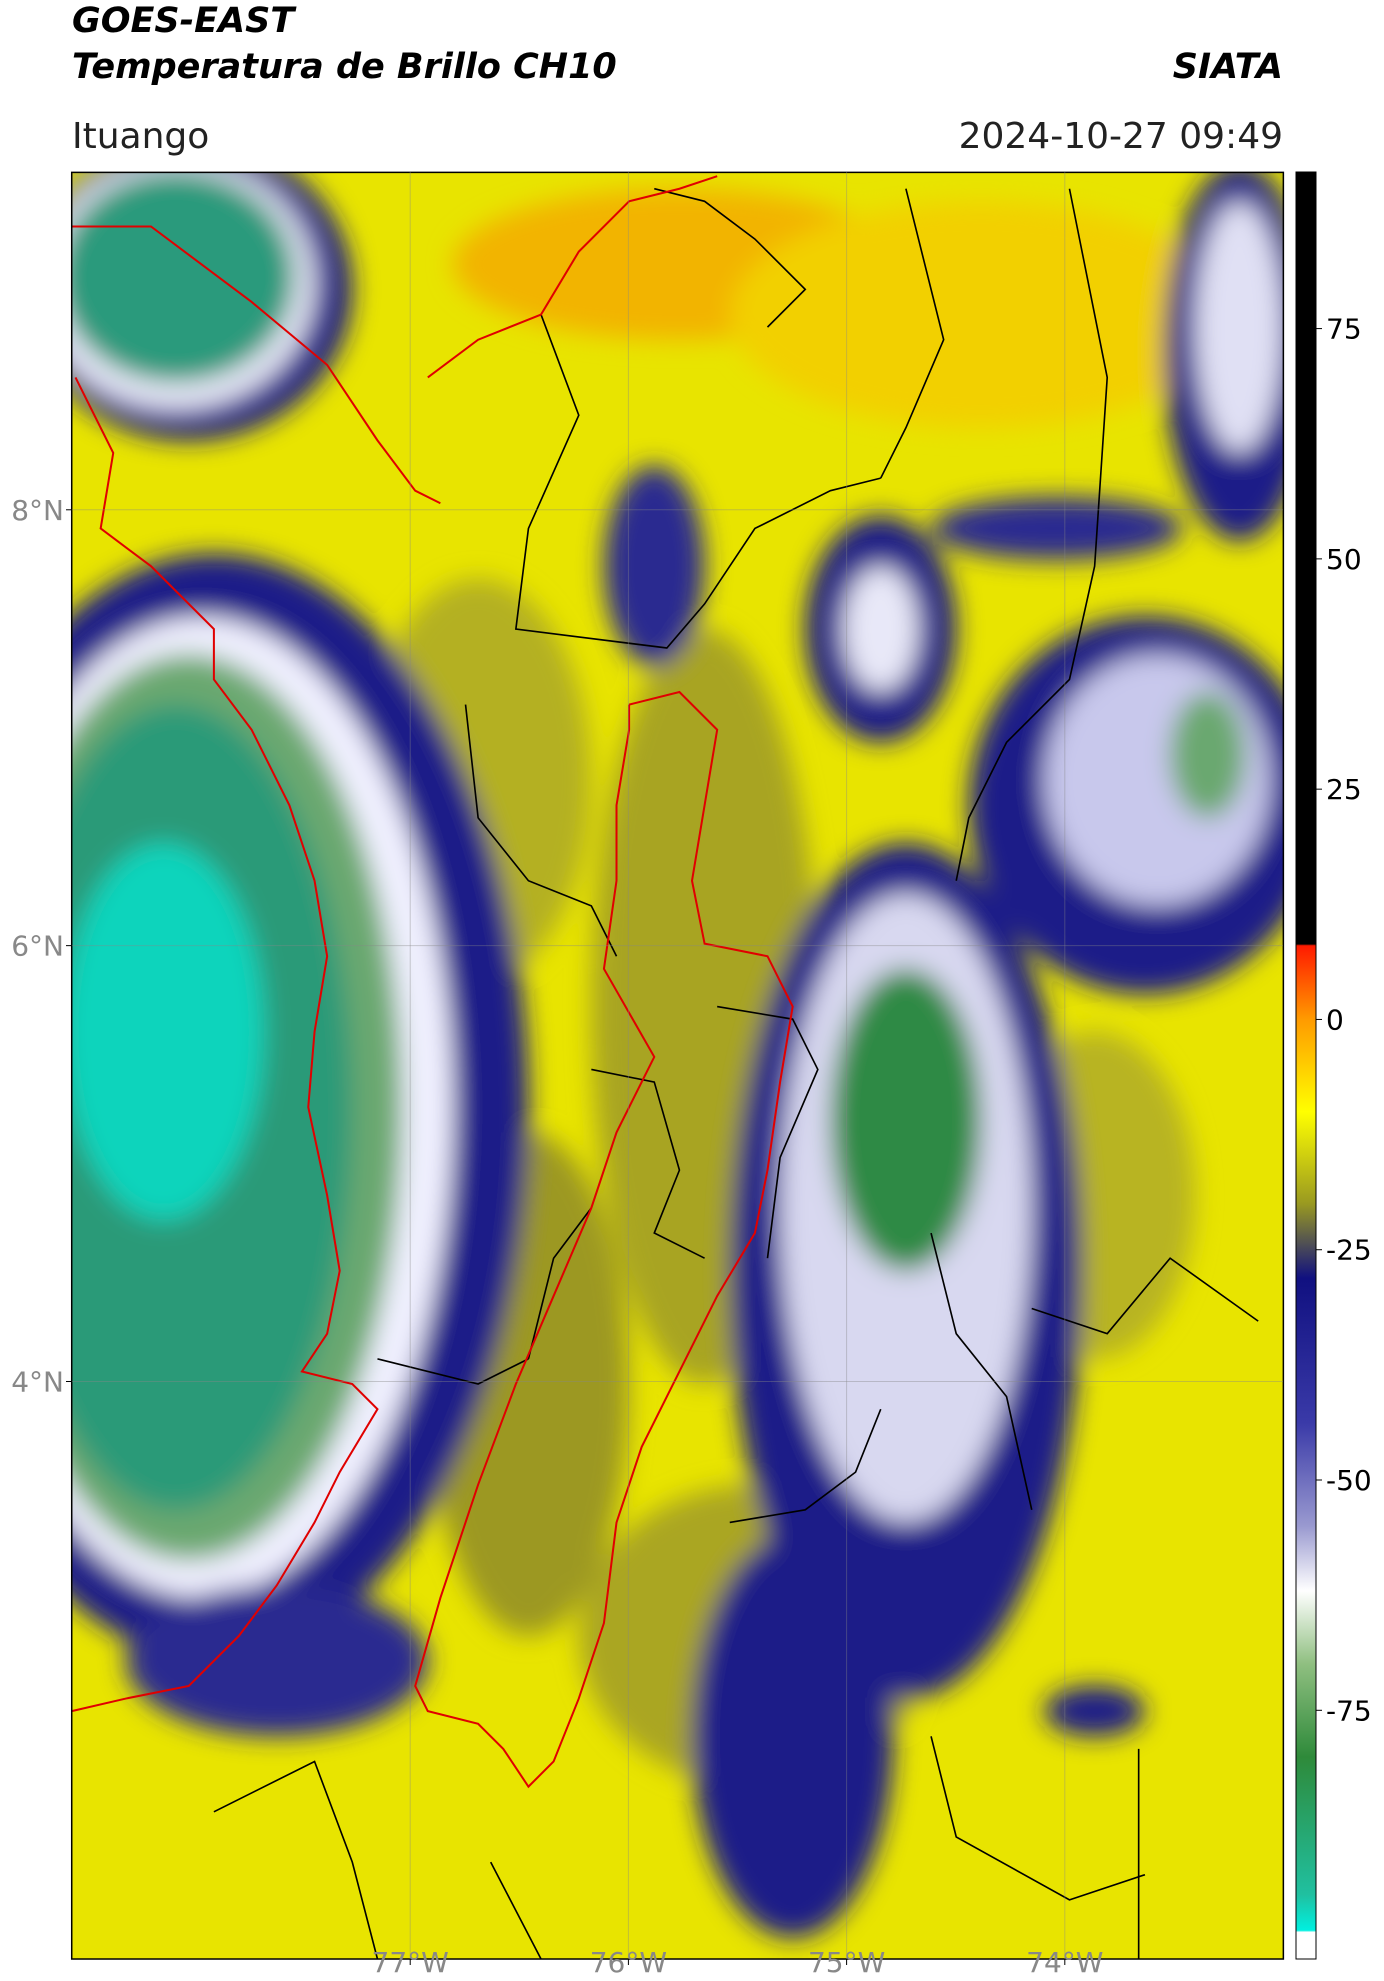 This screenshot has width=1384, height=1981. I want to click on colorbar-tick-label: 50, so click(1344, 559).